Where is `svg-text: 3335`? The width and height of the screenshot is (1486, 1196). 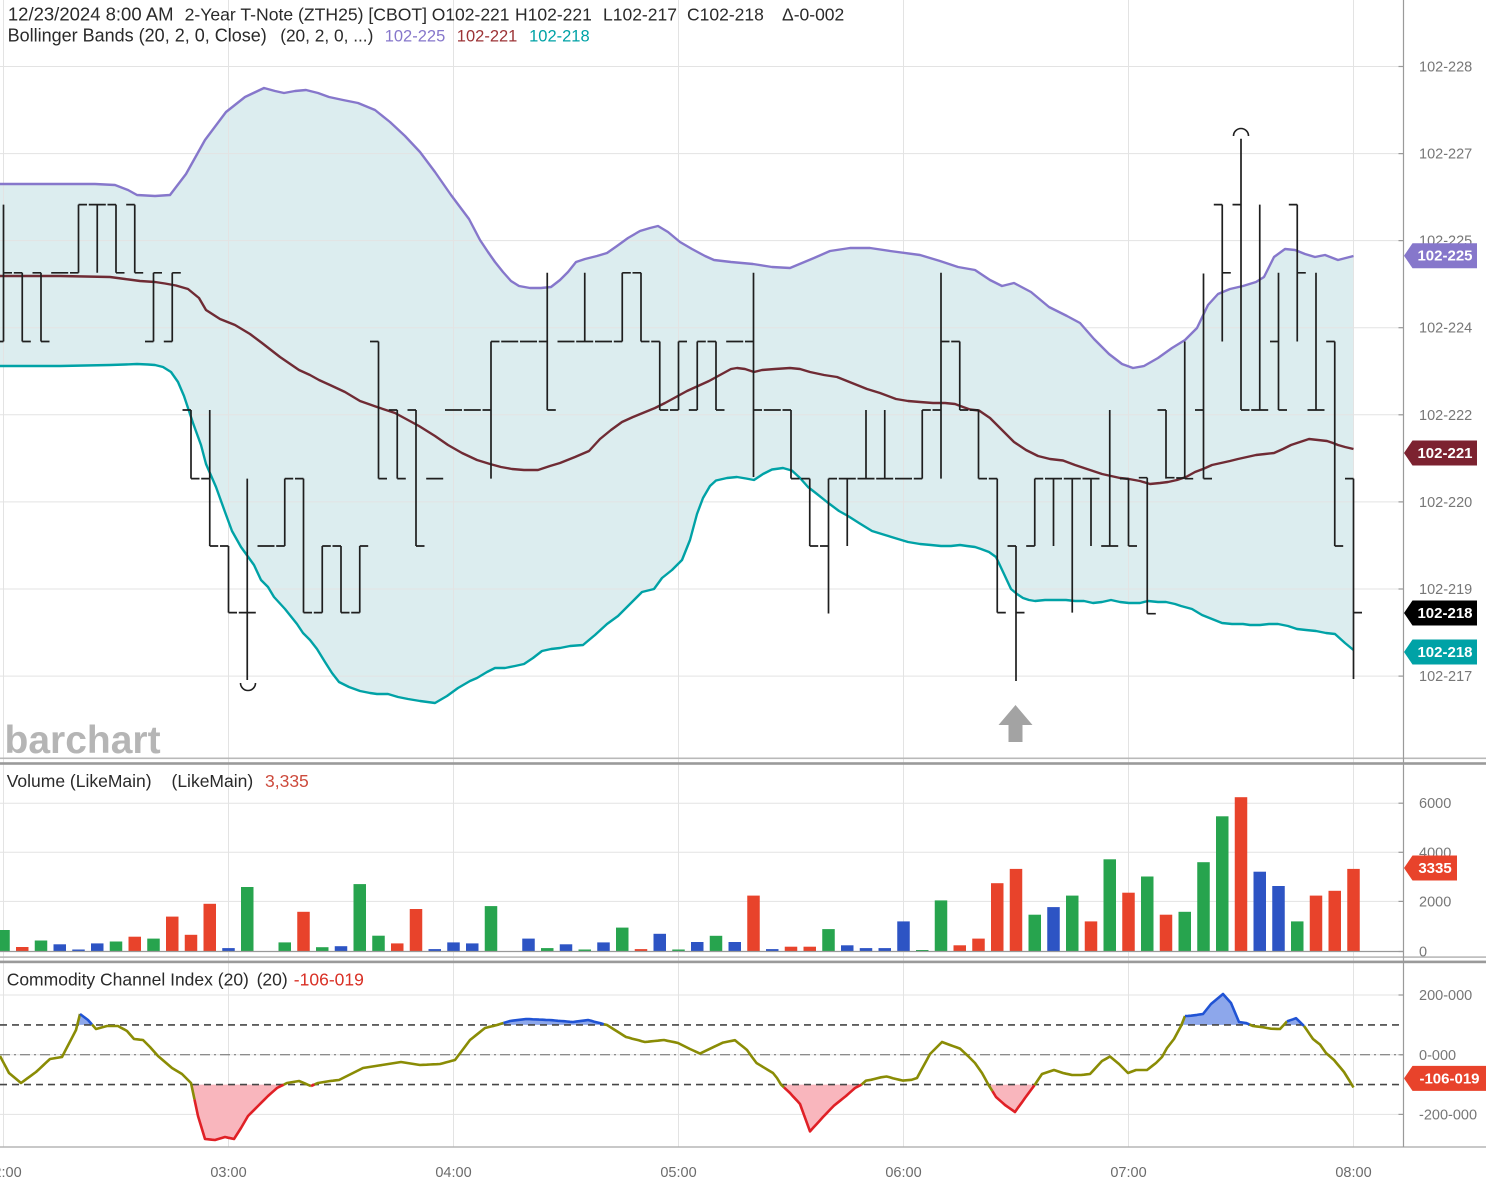 svg-text: 3335 is located at coordinates (1434, 868).